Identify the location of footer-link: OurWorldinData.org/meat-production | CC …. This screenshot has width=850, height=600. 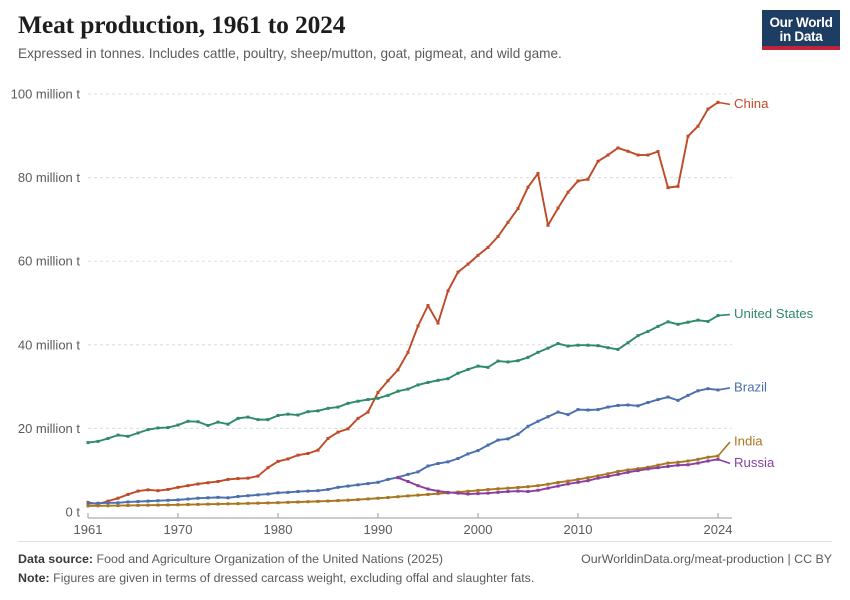
(706, 559).